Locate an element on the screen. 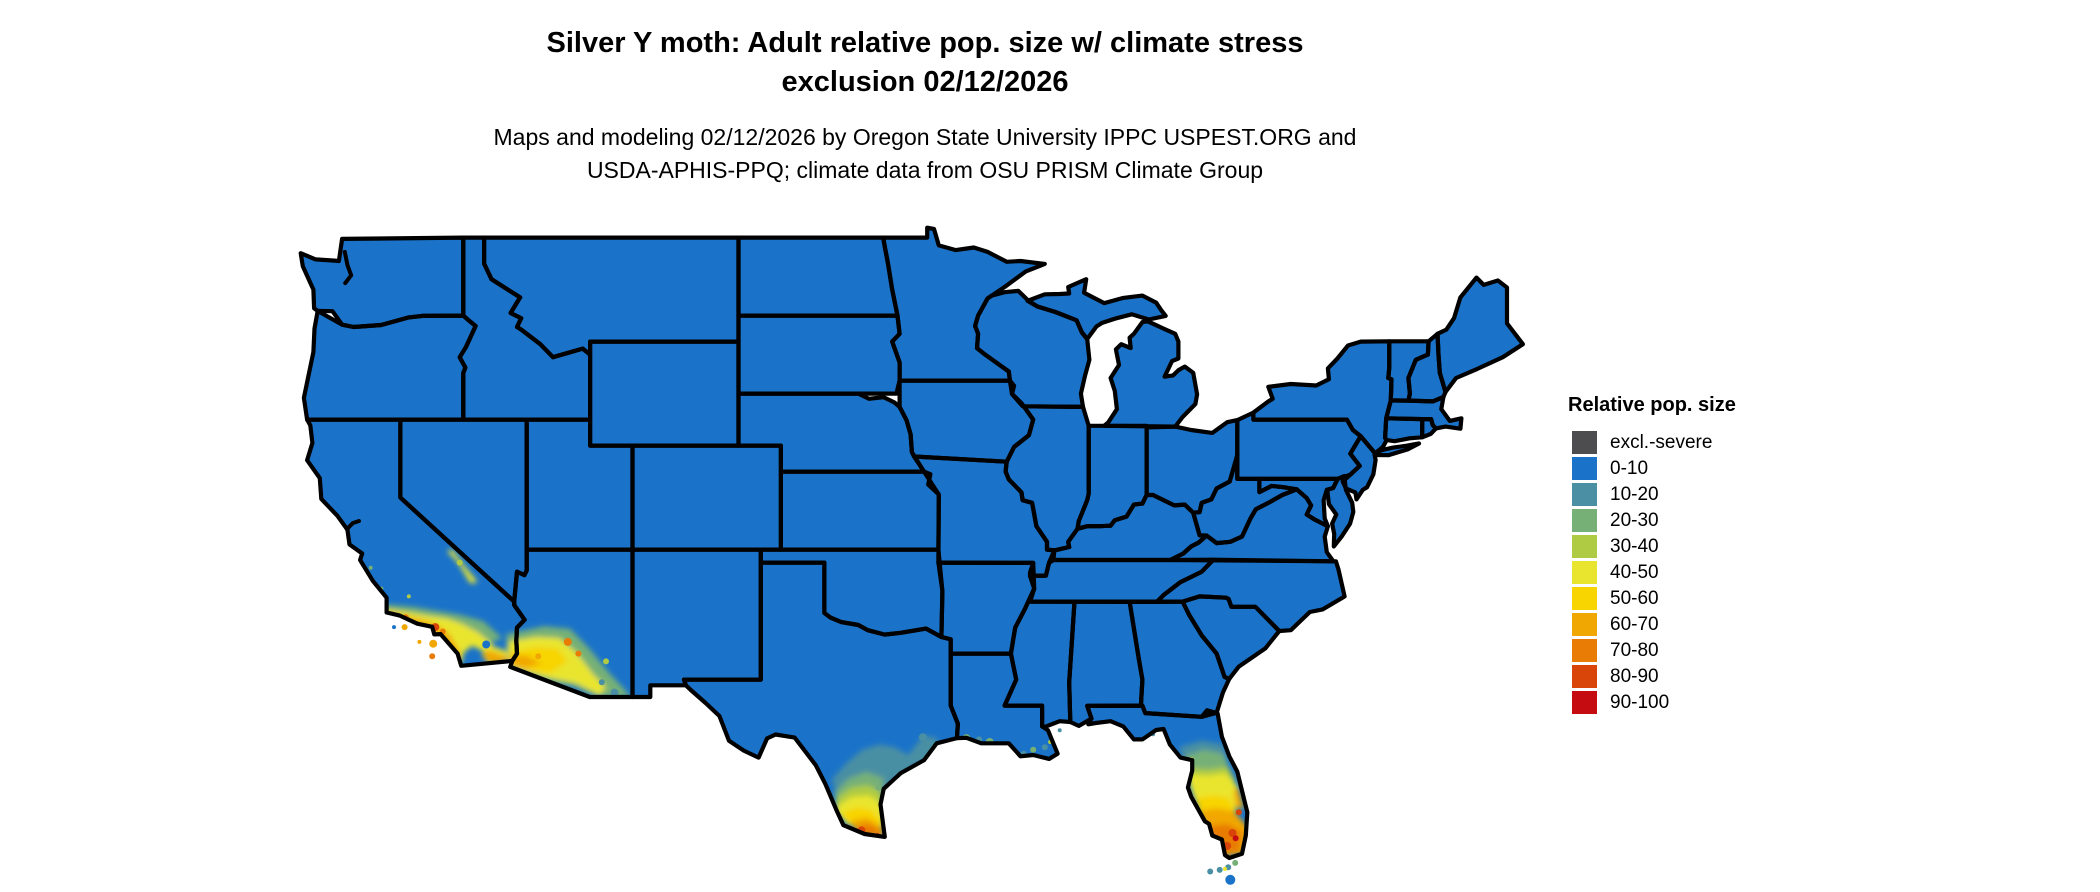 This screenshot has width=2100, height=892. figure-title-line2: exclusion 02/12/2026 is located at coordinates (925, 82).